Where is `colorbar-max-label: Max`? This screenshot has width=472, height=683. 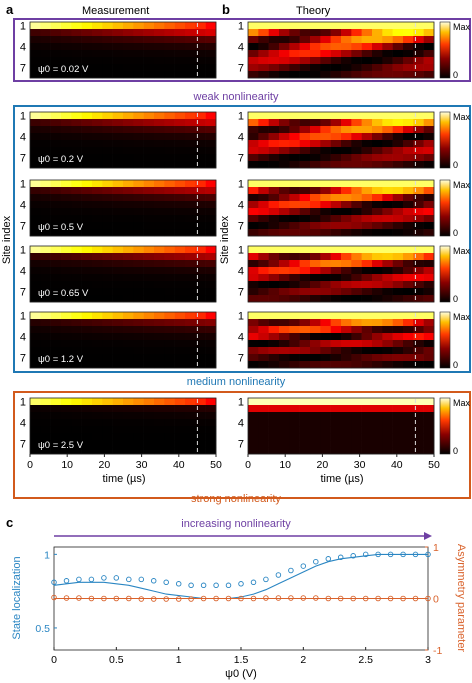
colorbar-max-label: Max is located at coordinates (462, 403).